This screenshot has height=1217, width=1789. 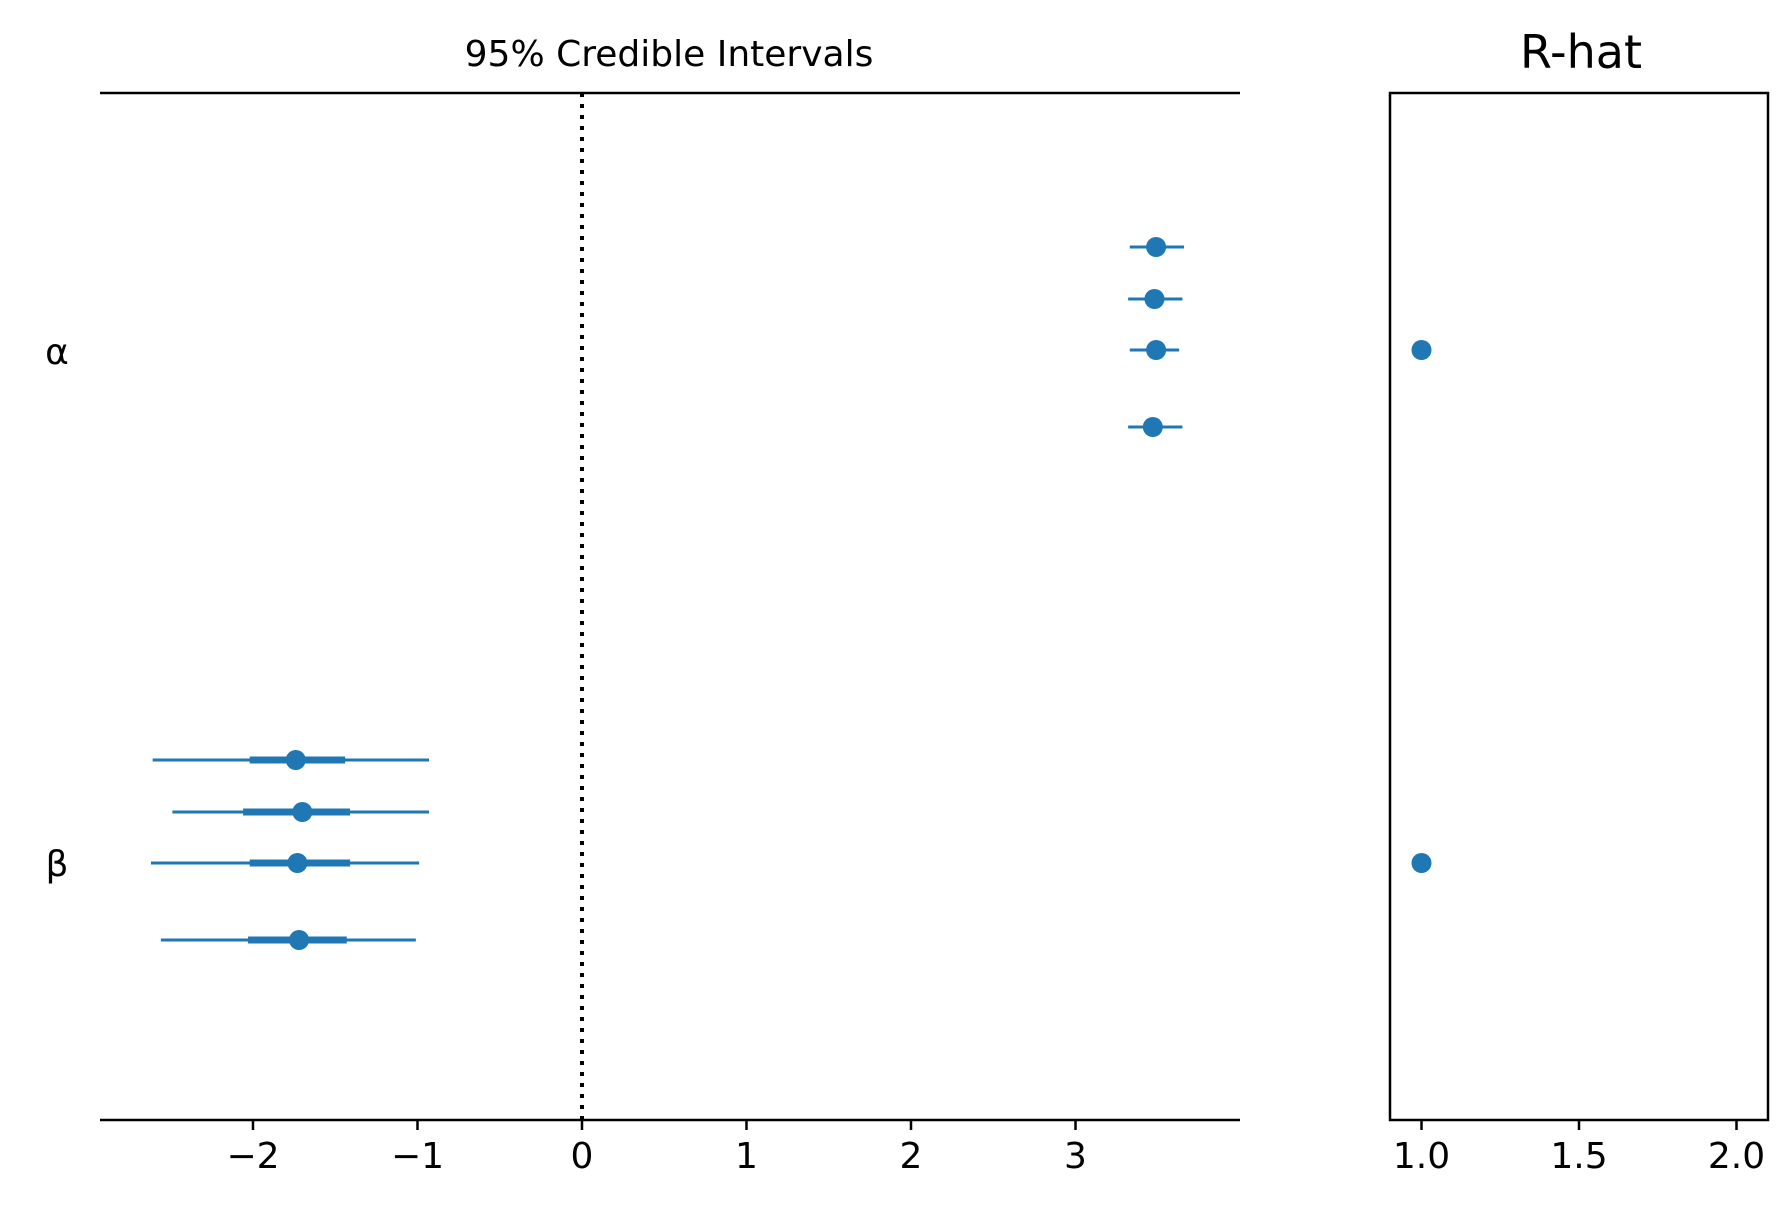 I want to click on rhat-x-tick-label: 1.0, so click(x=1421, y=1156).